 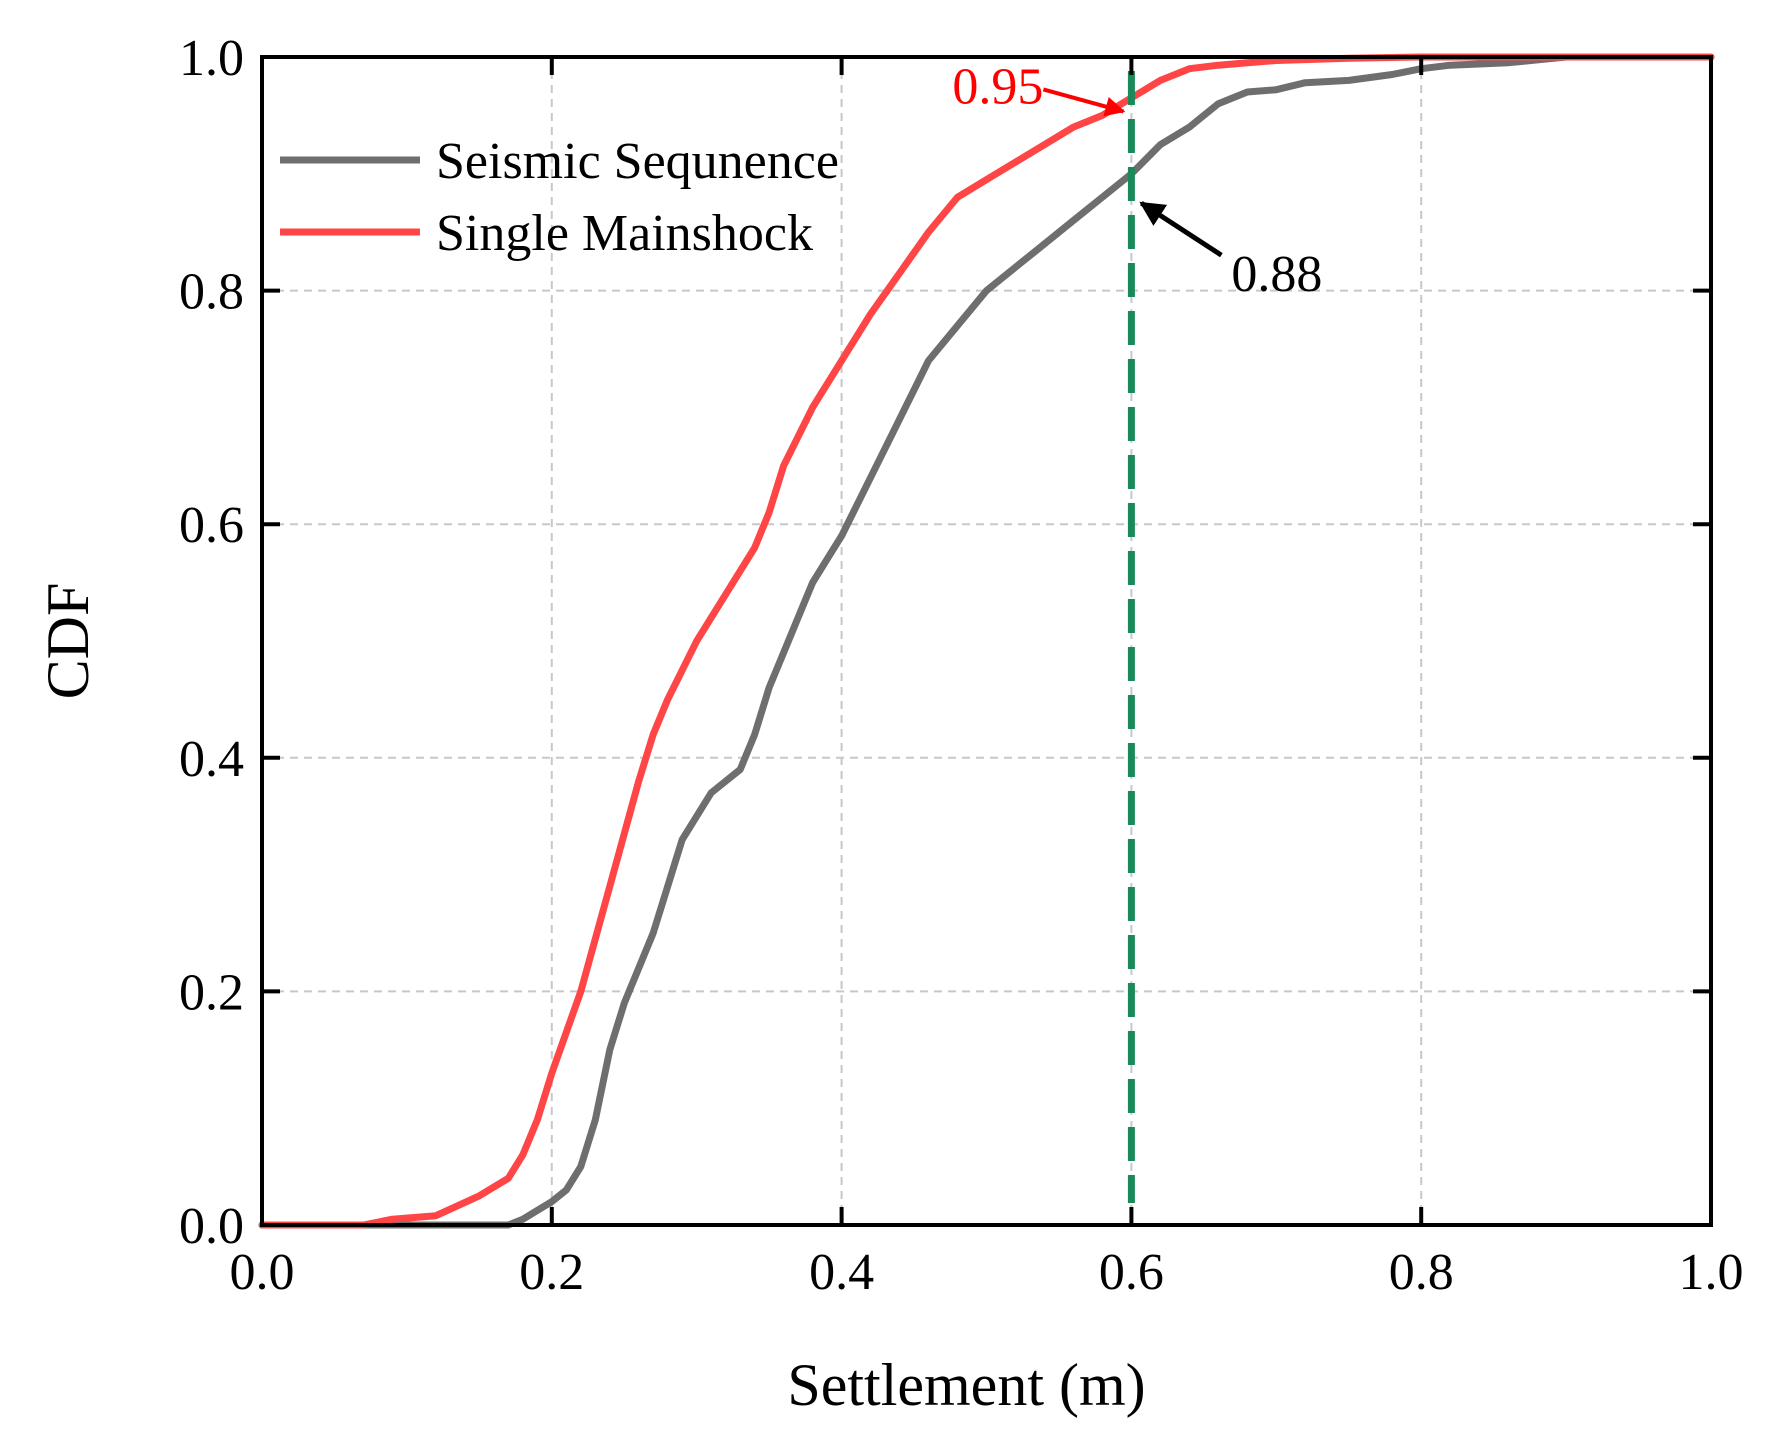 What do you see at coordinates (211, 992) in the screenshot?
I see `y-tick-label: 0.2` at bounding box center [211, 992].